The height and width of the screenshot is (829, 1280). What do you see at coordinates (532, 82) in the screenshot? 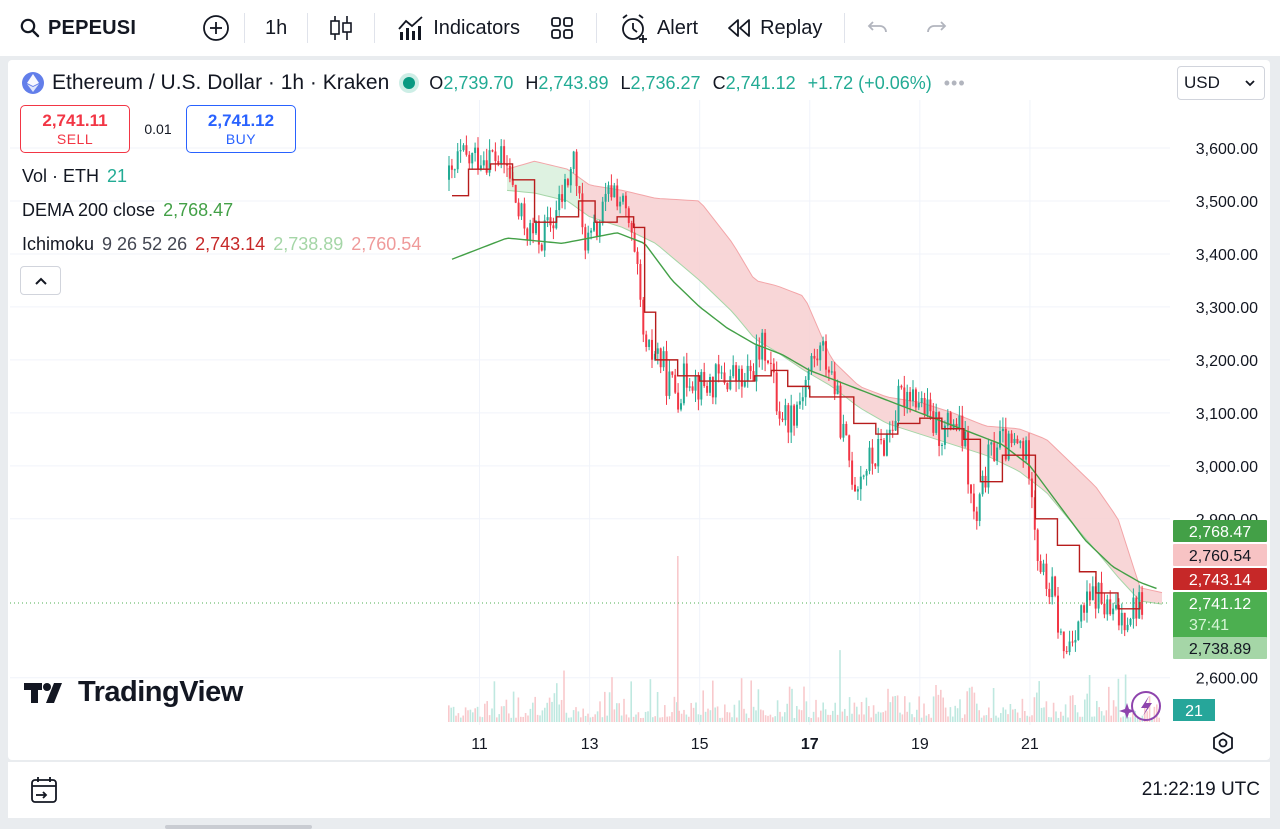
I see `high-key: H` at bounding box center [532, 82].